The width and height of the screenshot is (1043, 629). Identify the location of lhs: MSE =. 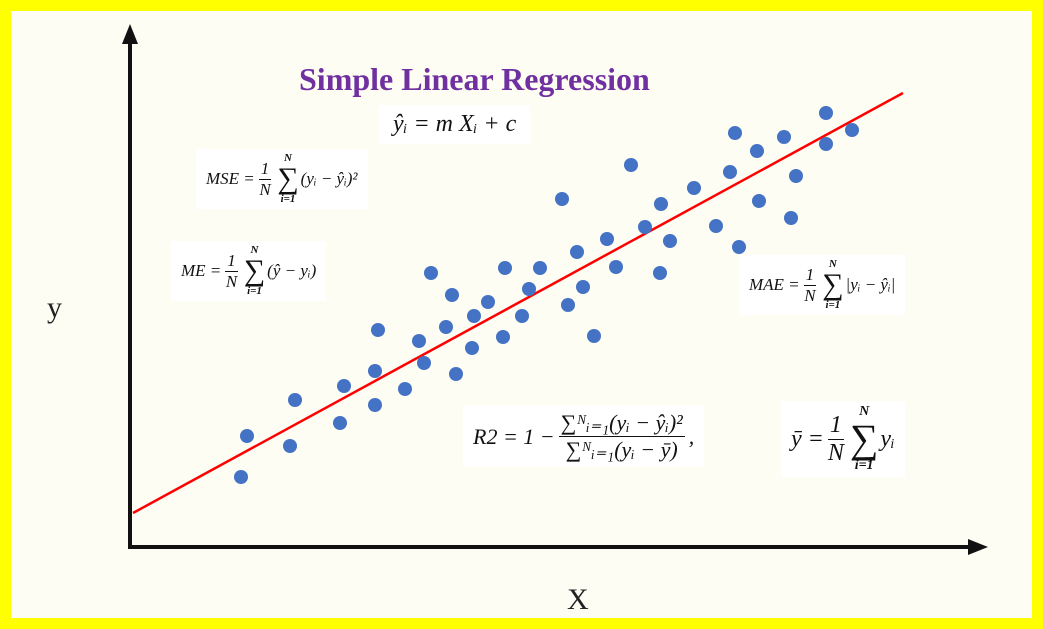
(230, 178).